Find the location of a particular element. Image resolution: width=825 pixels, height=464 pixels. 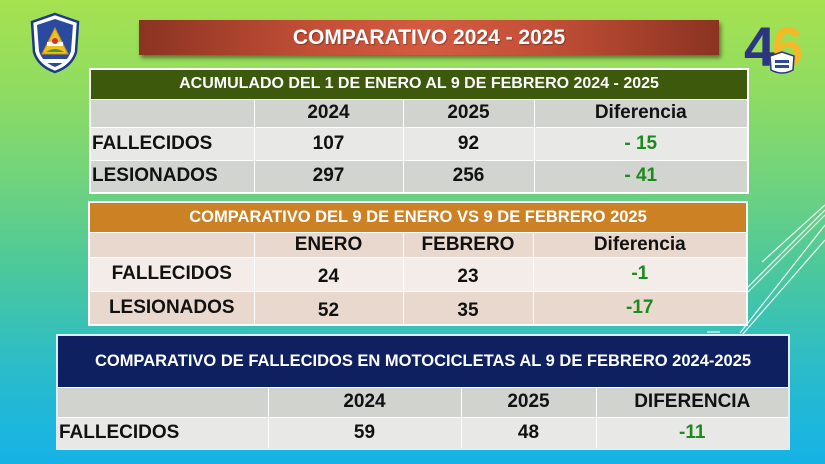

table-row: LESIONADOS 52 35 -17 is located at coordinates (418, 308).